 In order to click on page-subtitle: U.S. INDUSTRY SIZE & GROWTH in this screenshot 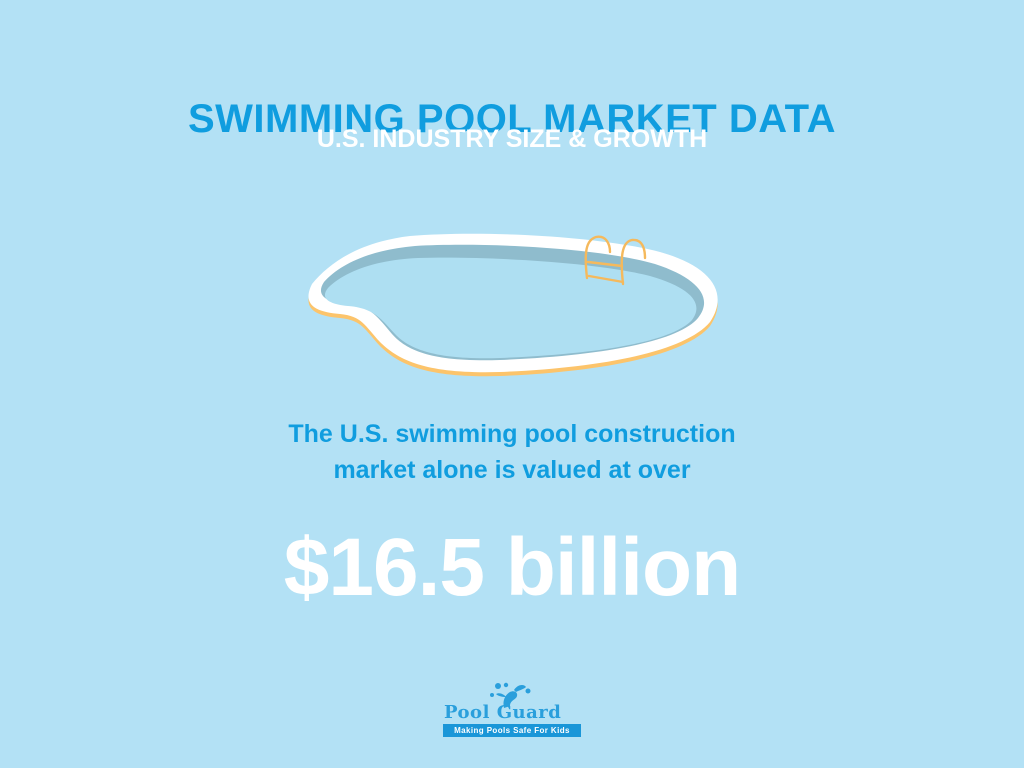, I will do `click(512, 139)`.